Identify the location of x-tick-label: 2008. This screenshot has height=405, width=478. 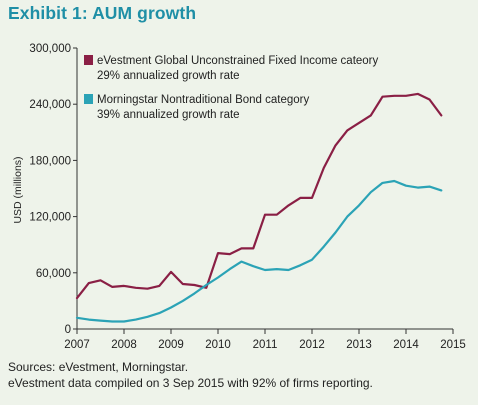
(124, 345).